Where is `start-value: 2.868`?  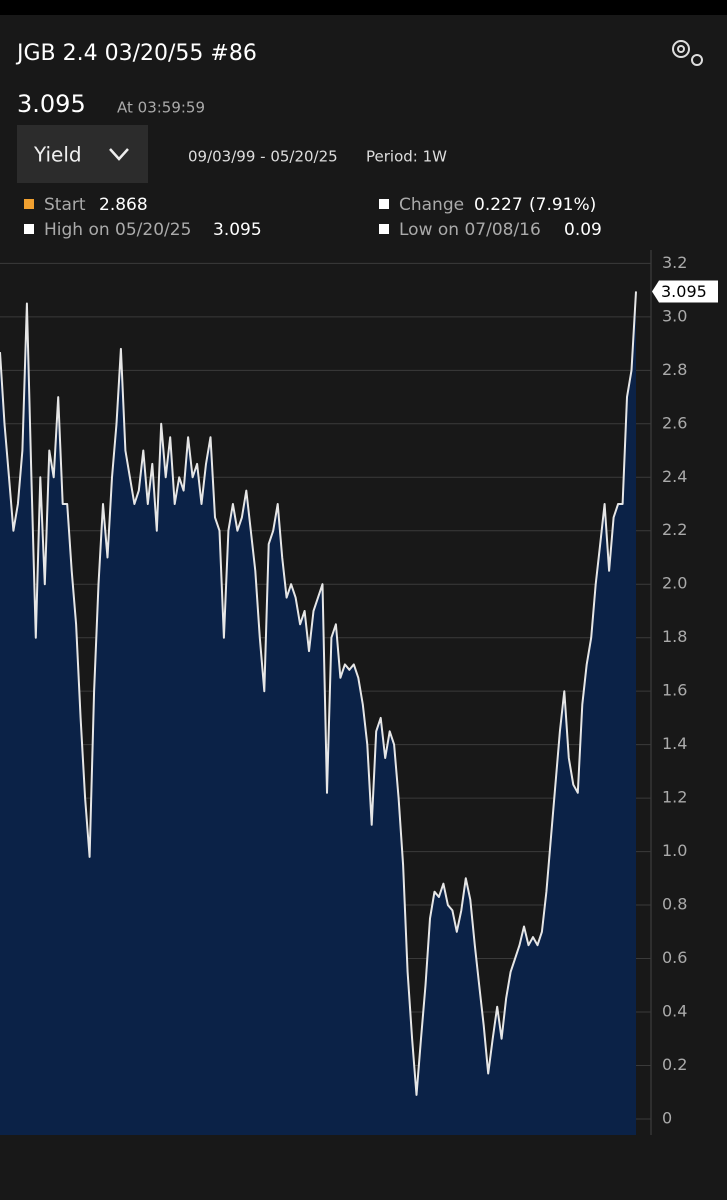
start-value: 2.868 is located at coordinates (123, 205).